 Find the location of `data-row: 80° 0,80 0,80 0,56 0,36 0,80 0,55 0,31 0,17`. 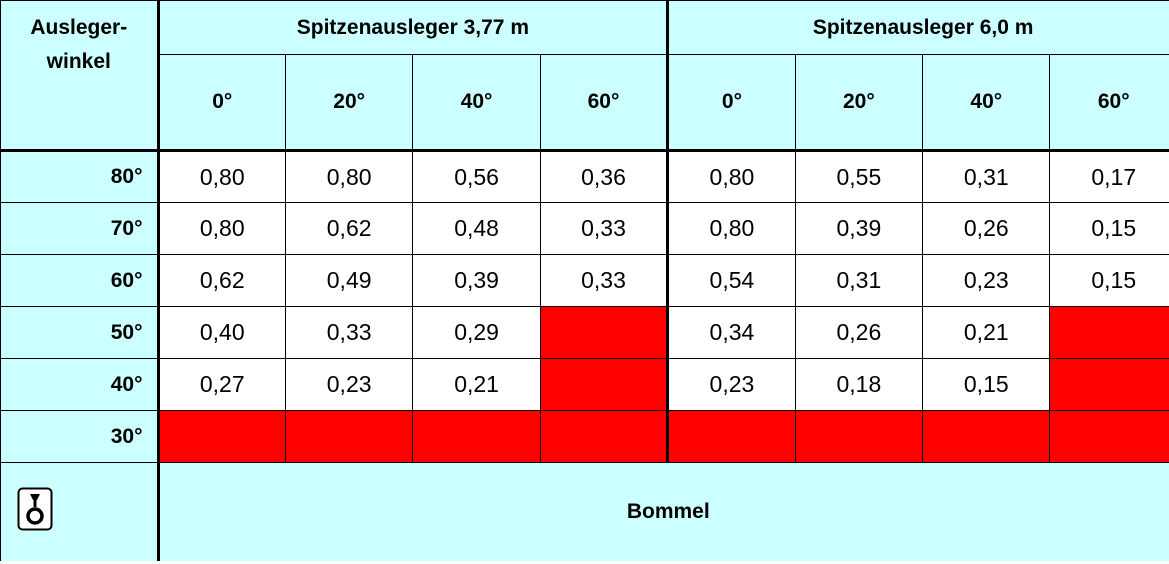

data-row: 80° 0,80 0,80 0,56 0,36 0,80 0,55 0,31 0,17 is located at coordinates (584, 176).